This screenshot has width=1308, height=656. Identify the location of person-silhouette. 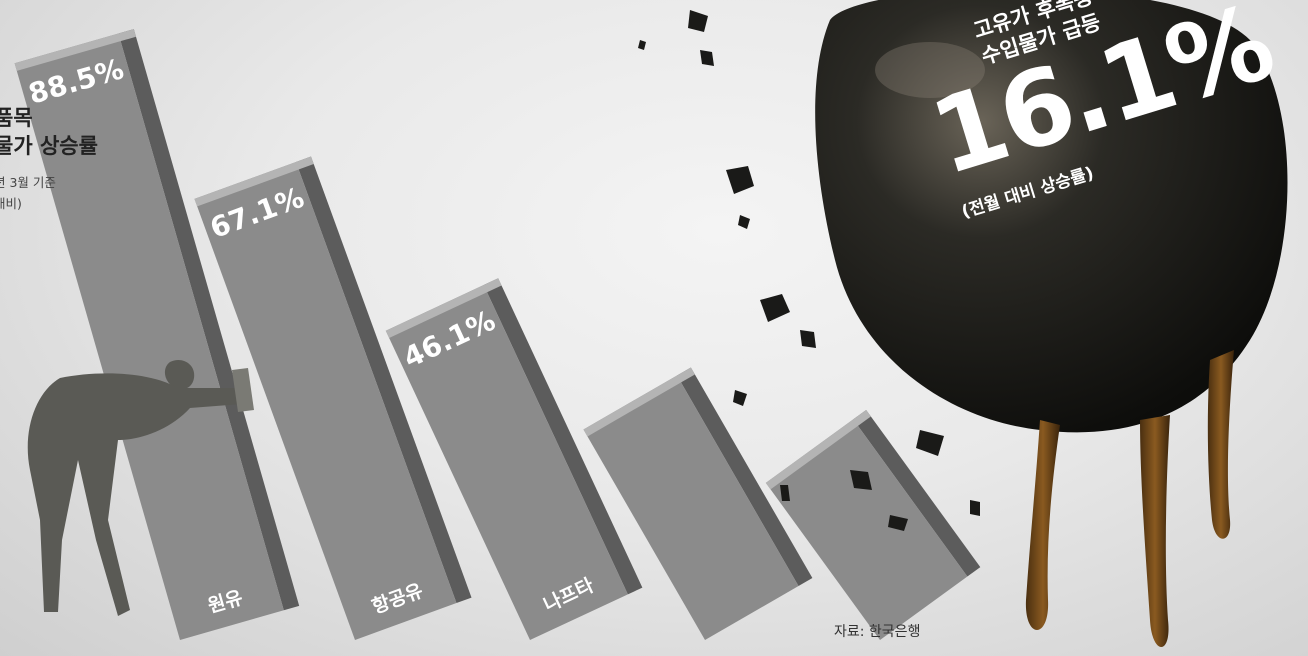
(140, 487).